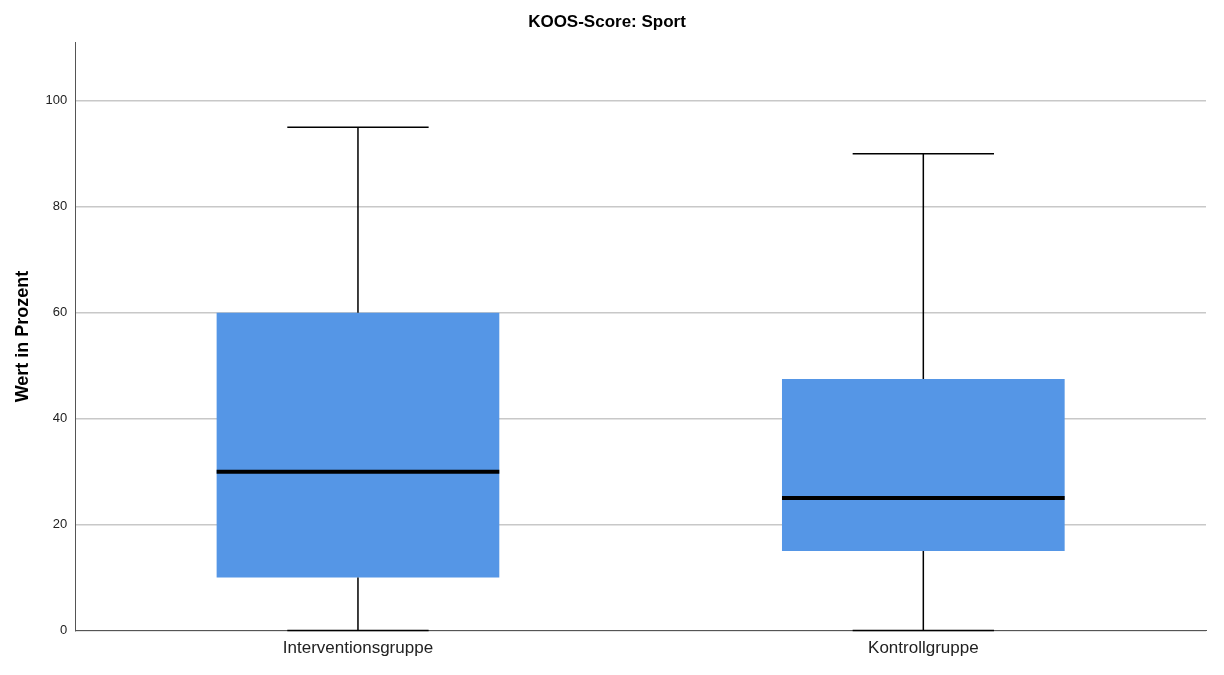  What do you see at coordinates (56, 100) in the screenshot?
I see `y-tick-label: 100` at bounding box center [56, 100].